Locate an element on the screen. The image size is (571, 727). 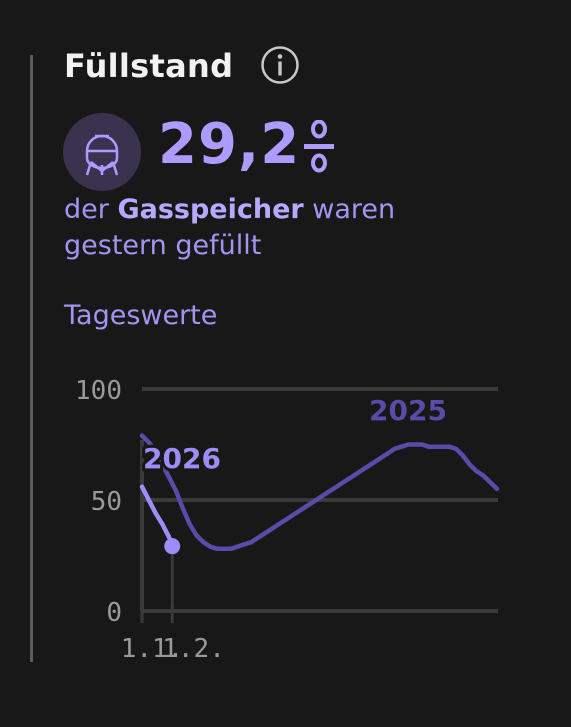
series-line-2025 is located at coordinates (319, 492).